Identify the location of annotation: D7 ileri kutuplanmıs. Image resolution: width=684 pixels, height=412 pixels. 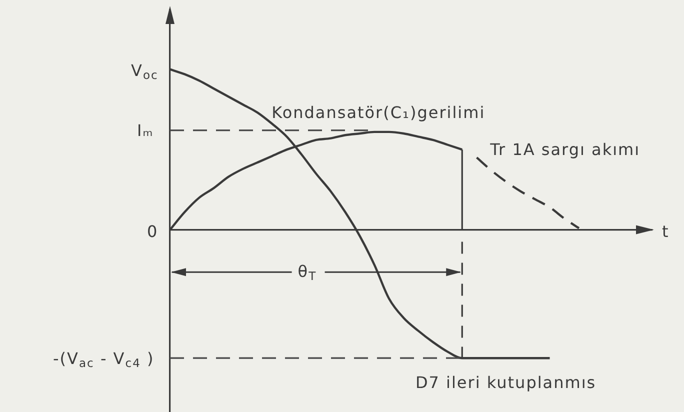
(505, 382).